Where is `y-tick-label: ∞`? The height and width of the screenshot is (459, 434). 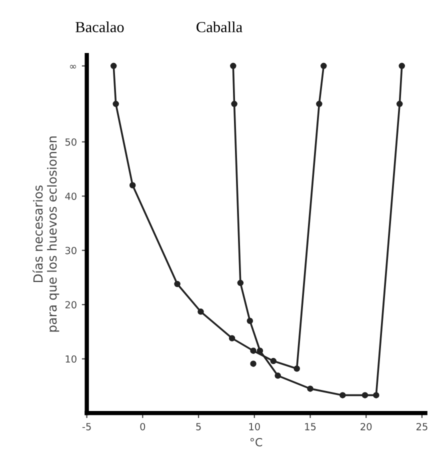
y-tick-label: ∞ is located at coordinates (73, 66).